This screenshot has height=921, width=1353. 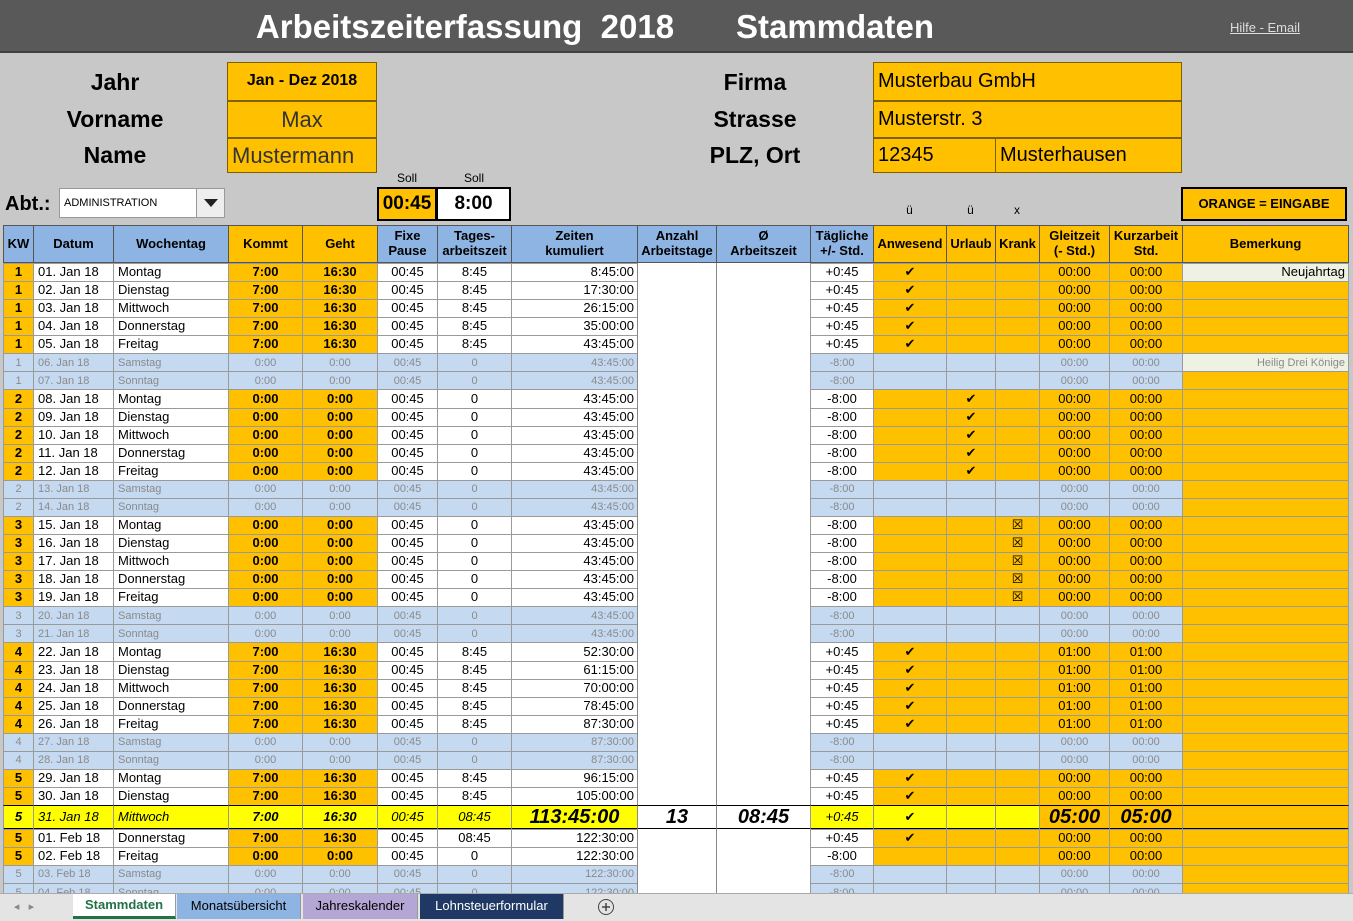 What do you see at coordinates (239, 906) in the screenshot?
I see `sheet-tab: Monatsübersicht` at bounding box center [239, 906].